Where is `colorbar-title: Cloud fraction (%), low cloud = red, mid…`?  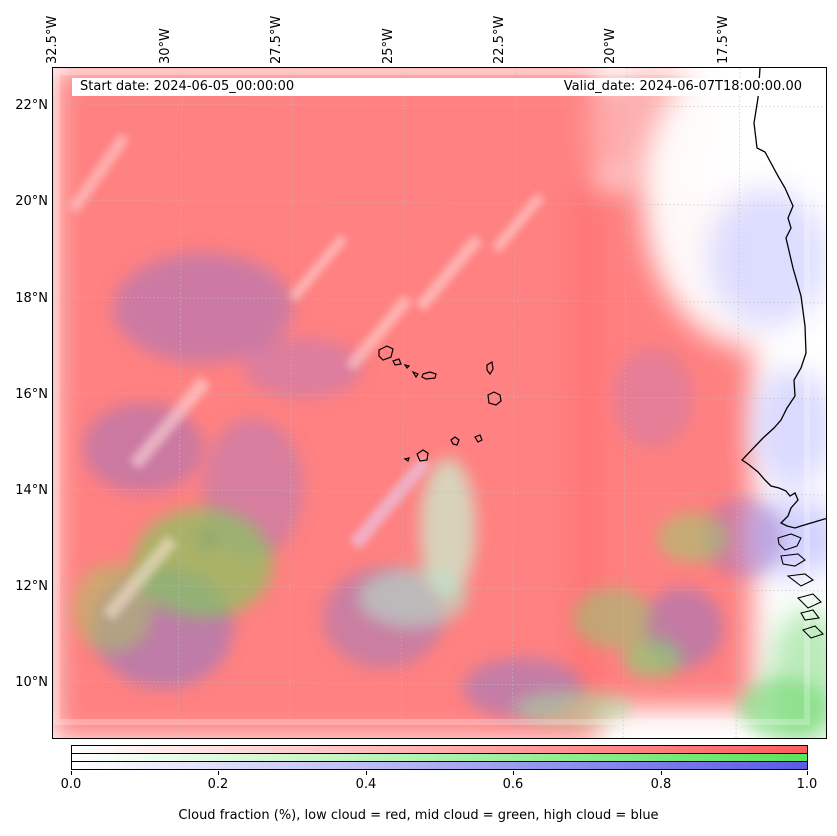
colorbar-title: Cloud fraction (%), low cloud = red, mid… is located at coordinates (418, 815).